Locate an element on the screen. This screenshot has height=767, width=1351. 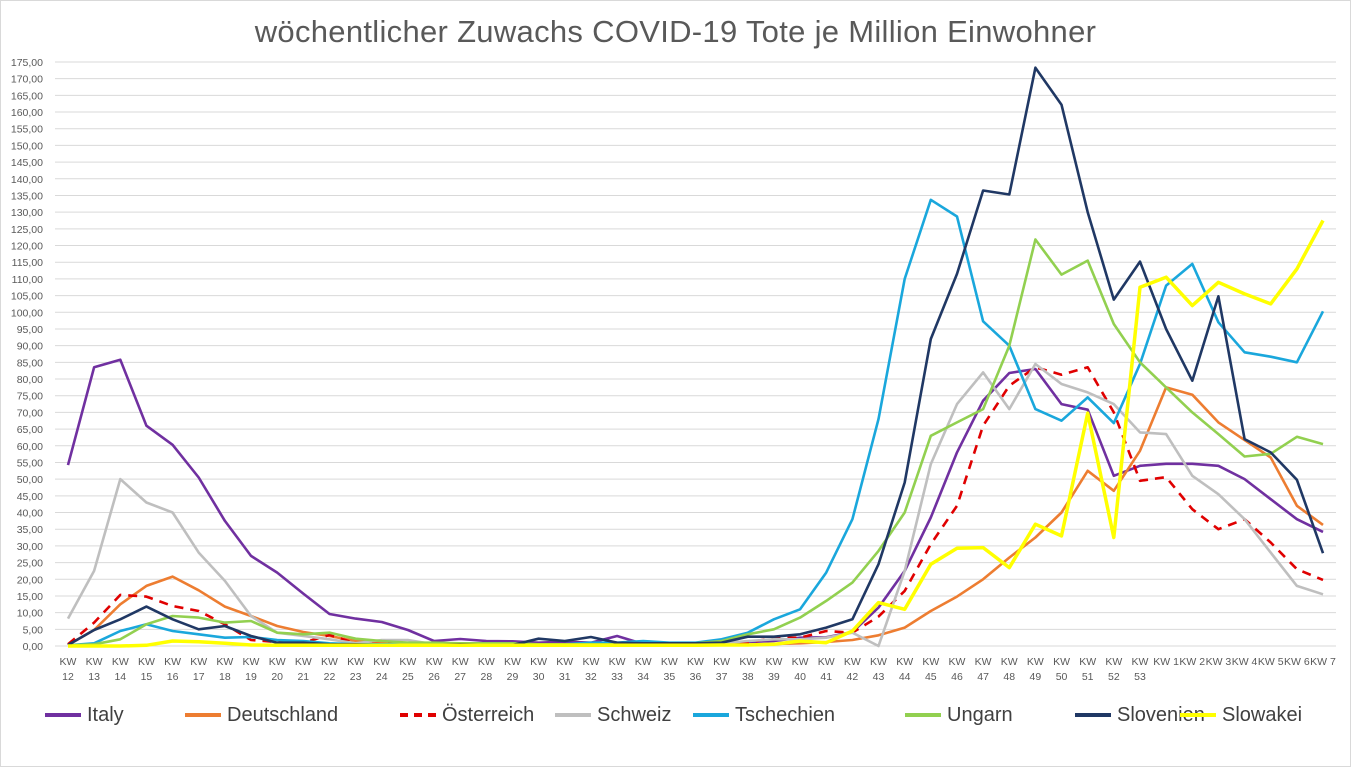
y-tick-label: 0,00 is located at coordinates (33, 647).